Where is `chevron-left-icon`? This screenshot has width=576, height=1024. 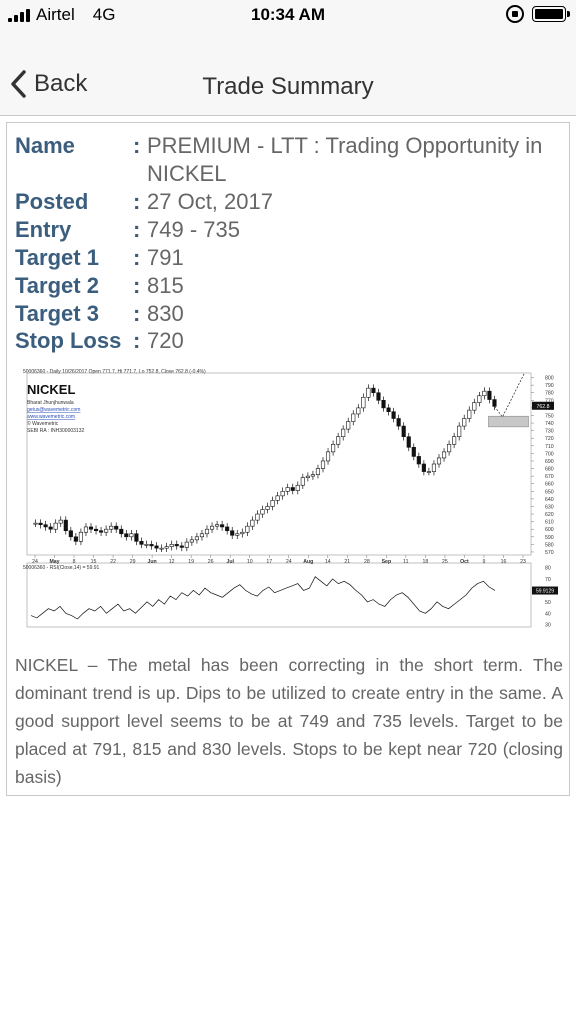 chevron-left-icon is located at coordinates (18, 84).